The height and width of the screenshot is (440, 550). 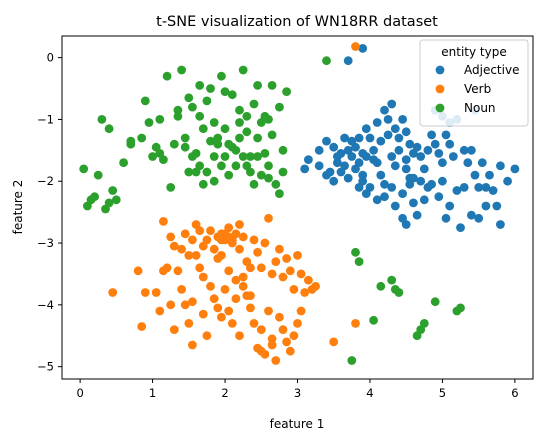 I want to click on x-axis-label: feature 1, so click(x=297, y=424).